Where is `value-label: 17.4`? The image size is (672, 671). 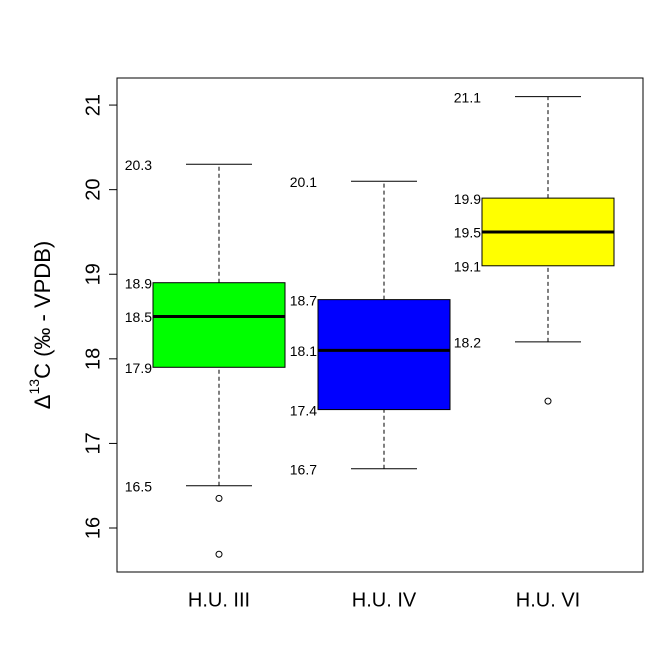 value-label: 17.4 is located at coordinates (303, 410).